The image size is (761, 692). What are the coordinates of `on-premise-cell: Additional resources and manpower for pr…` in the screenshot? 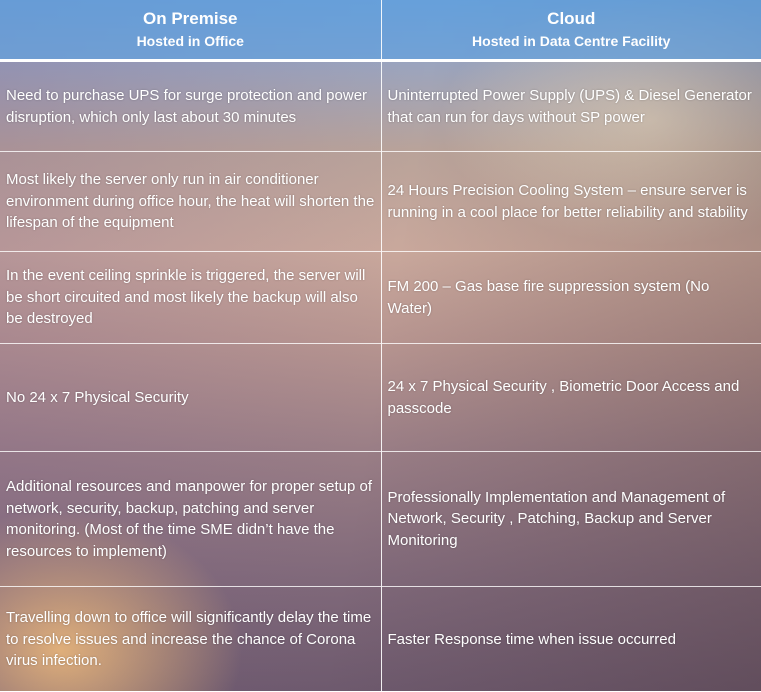 It's located at (191, 519).